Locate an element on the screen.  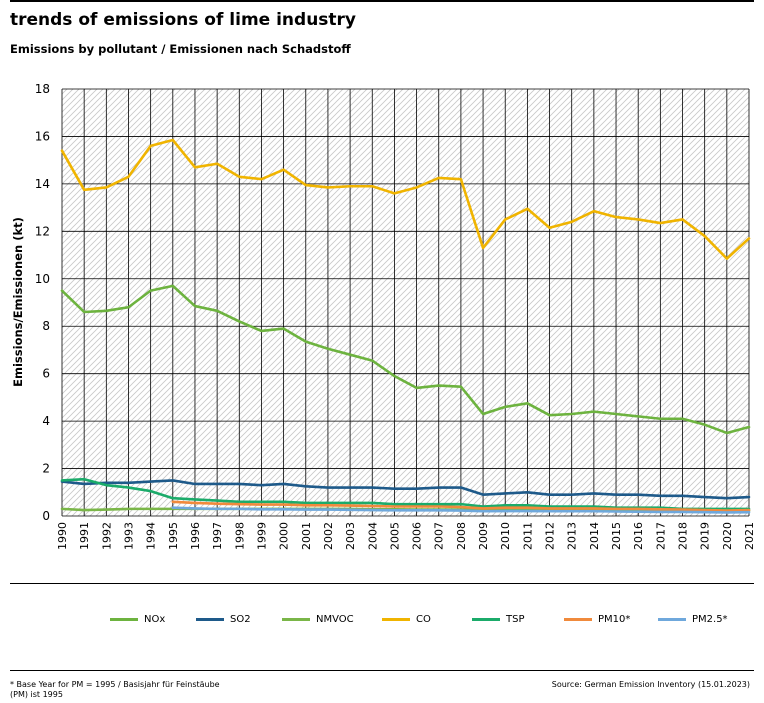
legend: NOx SO2 NMVOC CO TSP PM10* PM2.5* is located at coordinates (430, 622).